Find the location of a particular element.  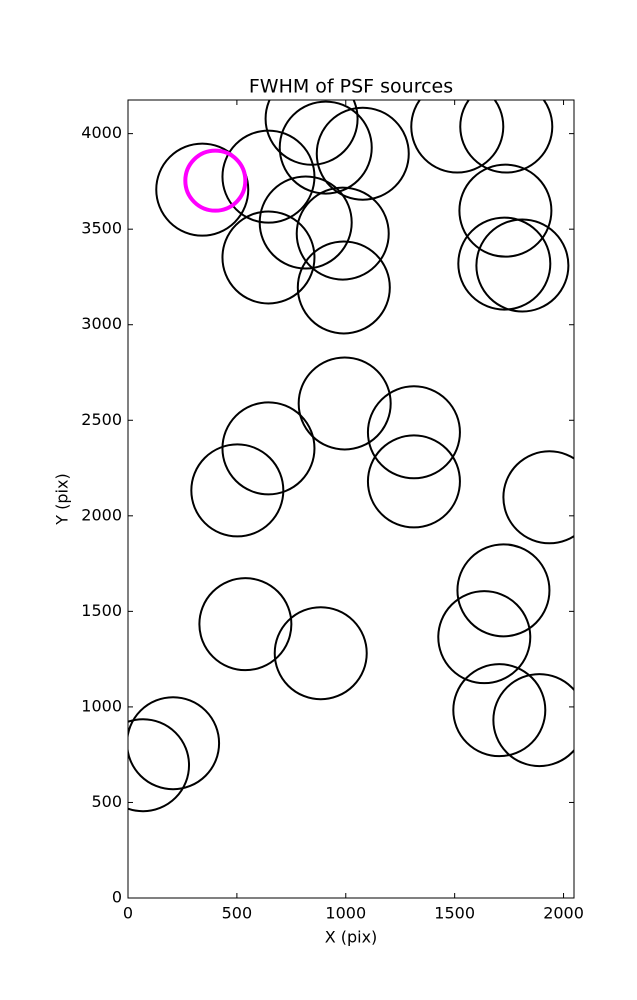

y-tick-label: 3000 is located at coordinates (101, 323).